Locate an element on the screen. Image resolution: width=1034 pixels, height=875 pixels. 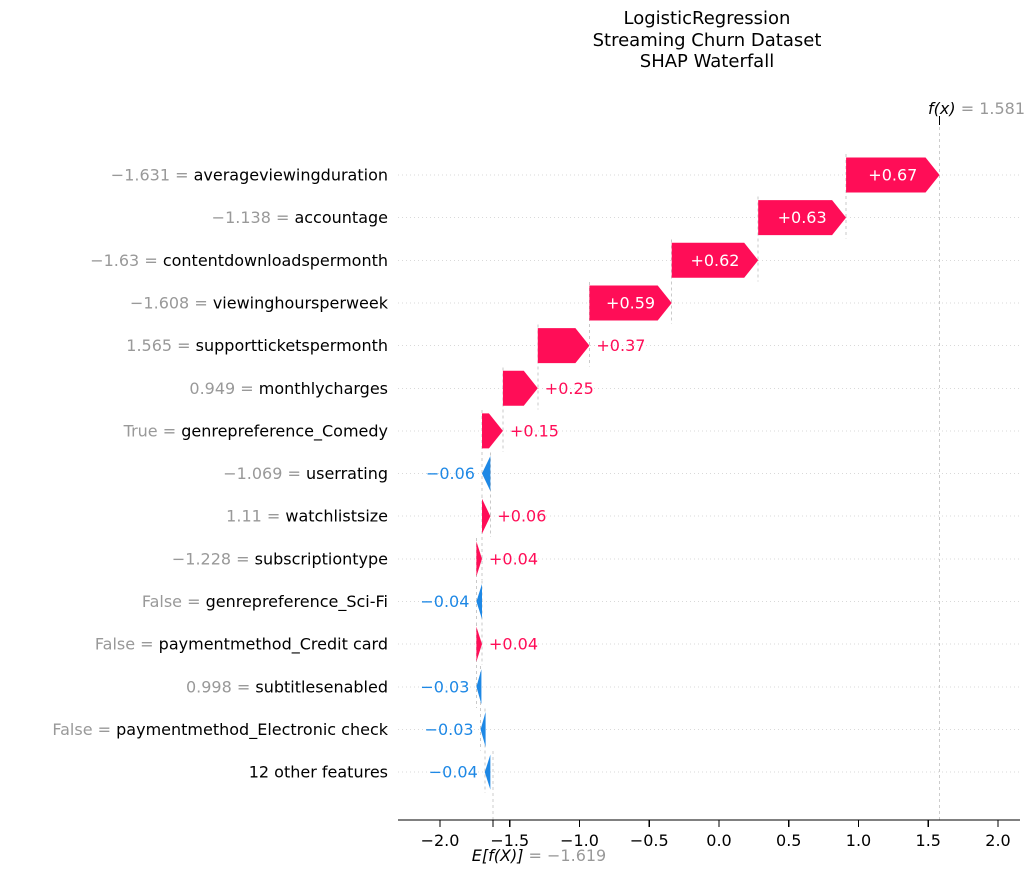
x-axis-tick-label: 0.0 is located at coordinates (718, 840).